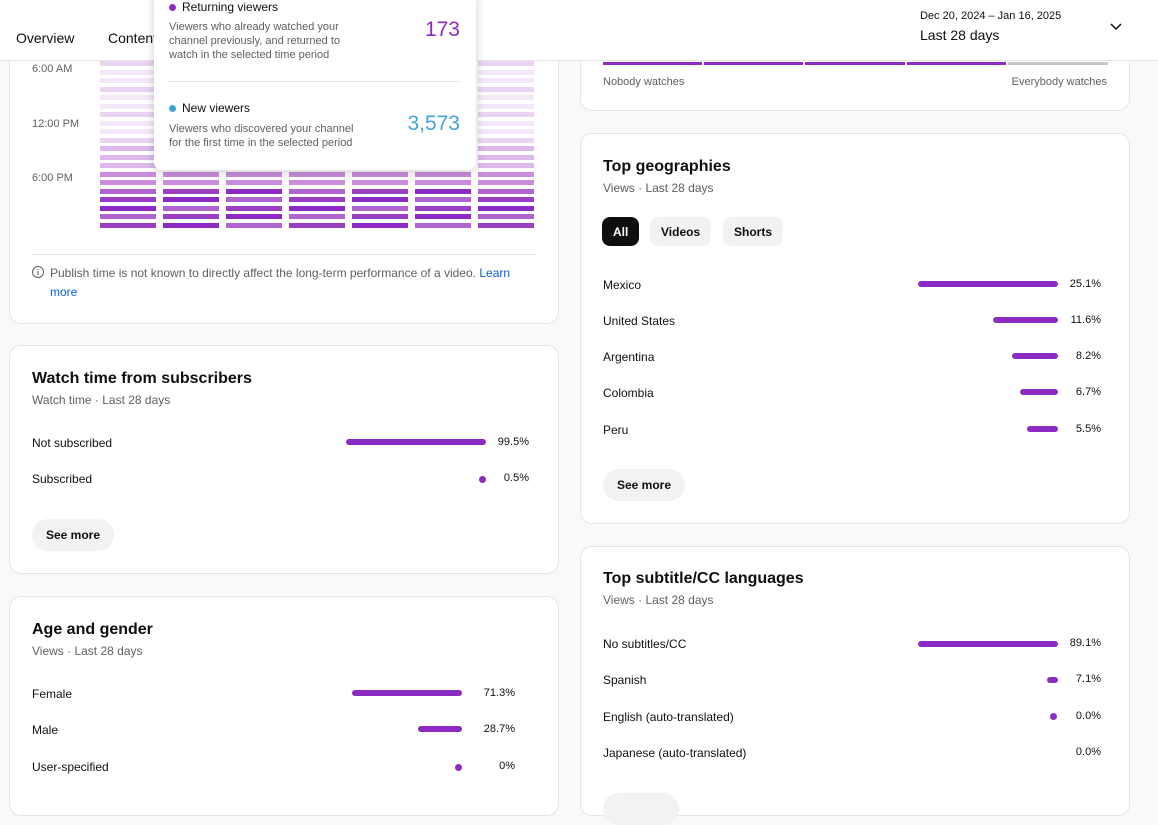  Describe the element at coordinates (1116, 26) in the screenshot. I see `chevron-down-icon` at that location.